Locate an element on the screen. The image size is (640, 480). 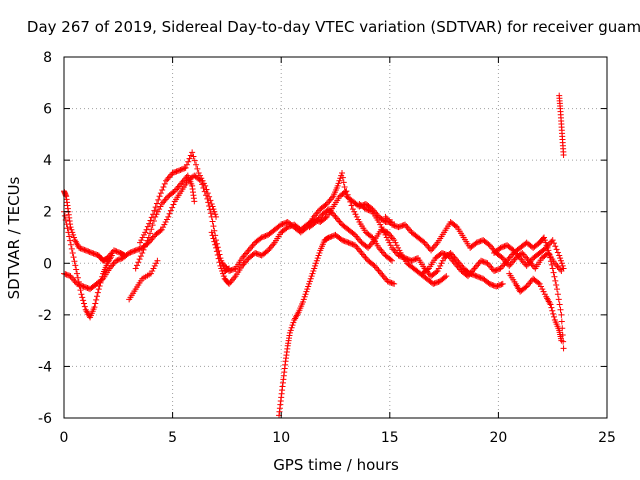
series-trace-d is located at coordinates (178, 197).